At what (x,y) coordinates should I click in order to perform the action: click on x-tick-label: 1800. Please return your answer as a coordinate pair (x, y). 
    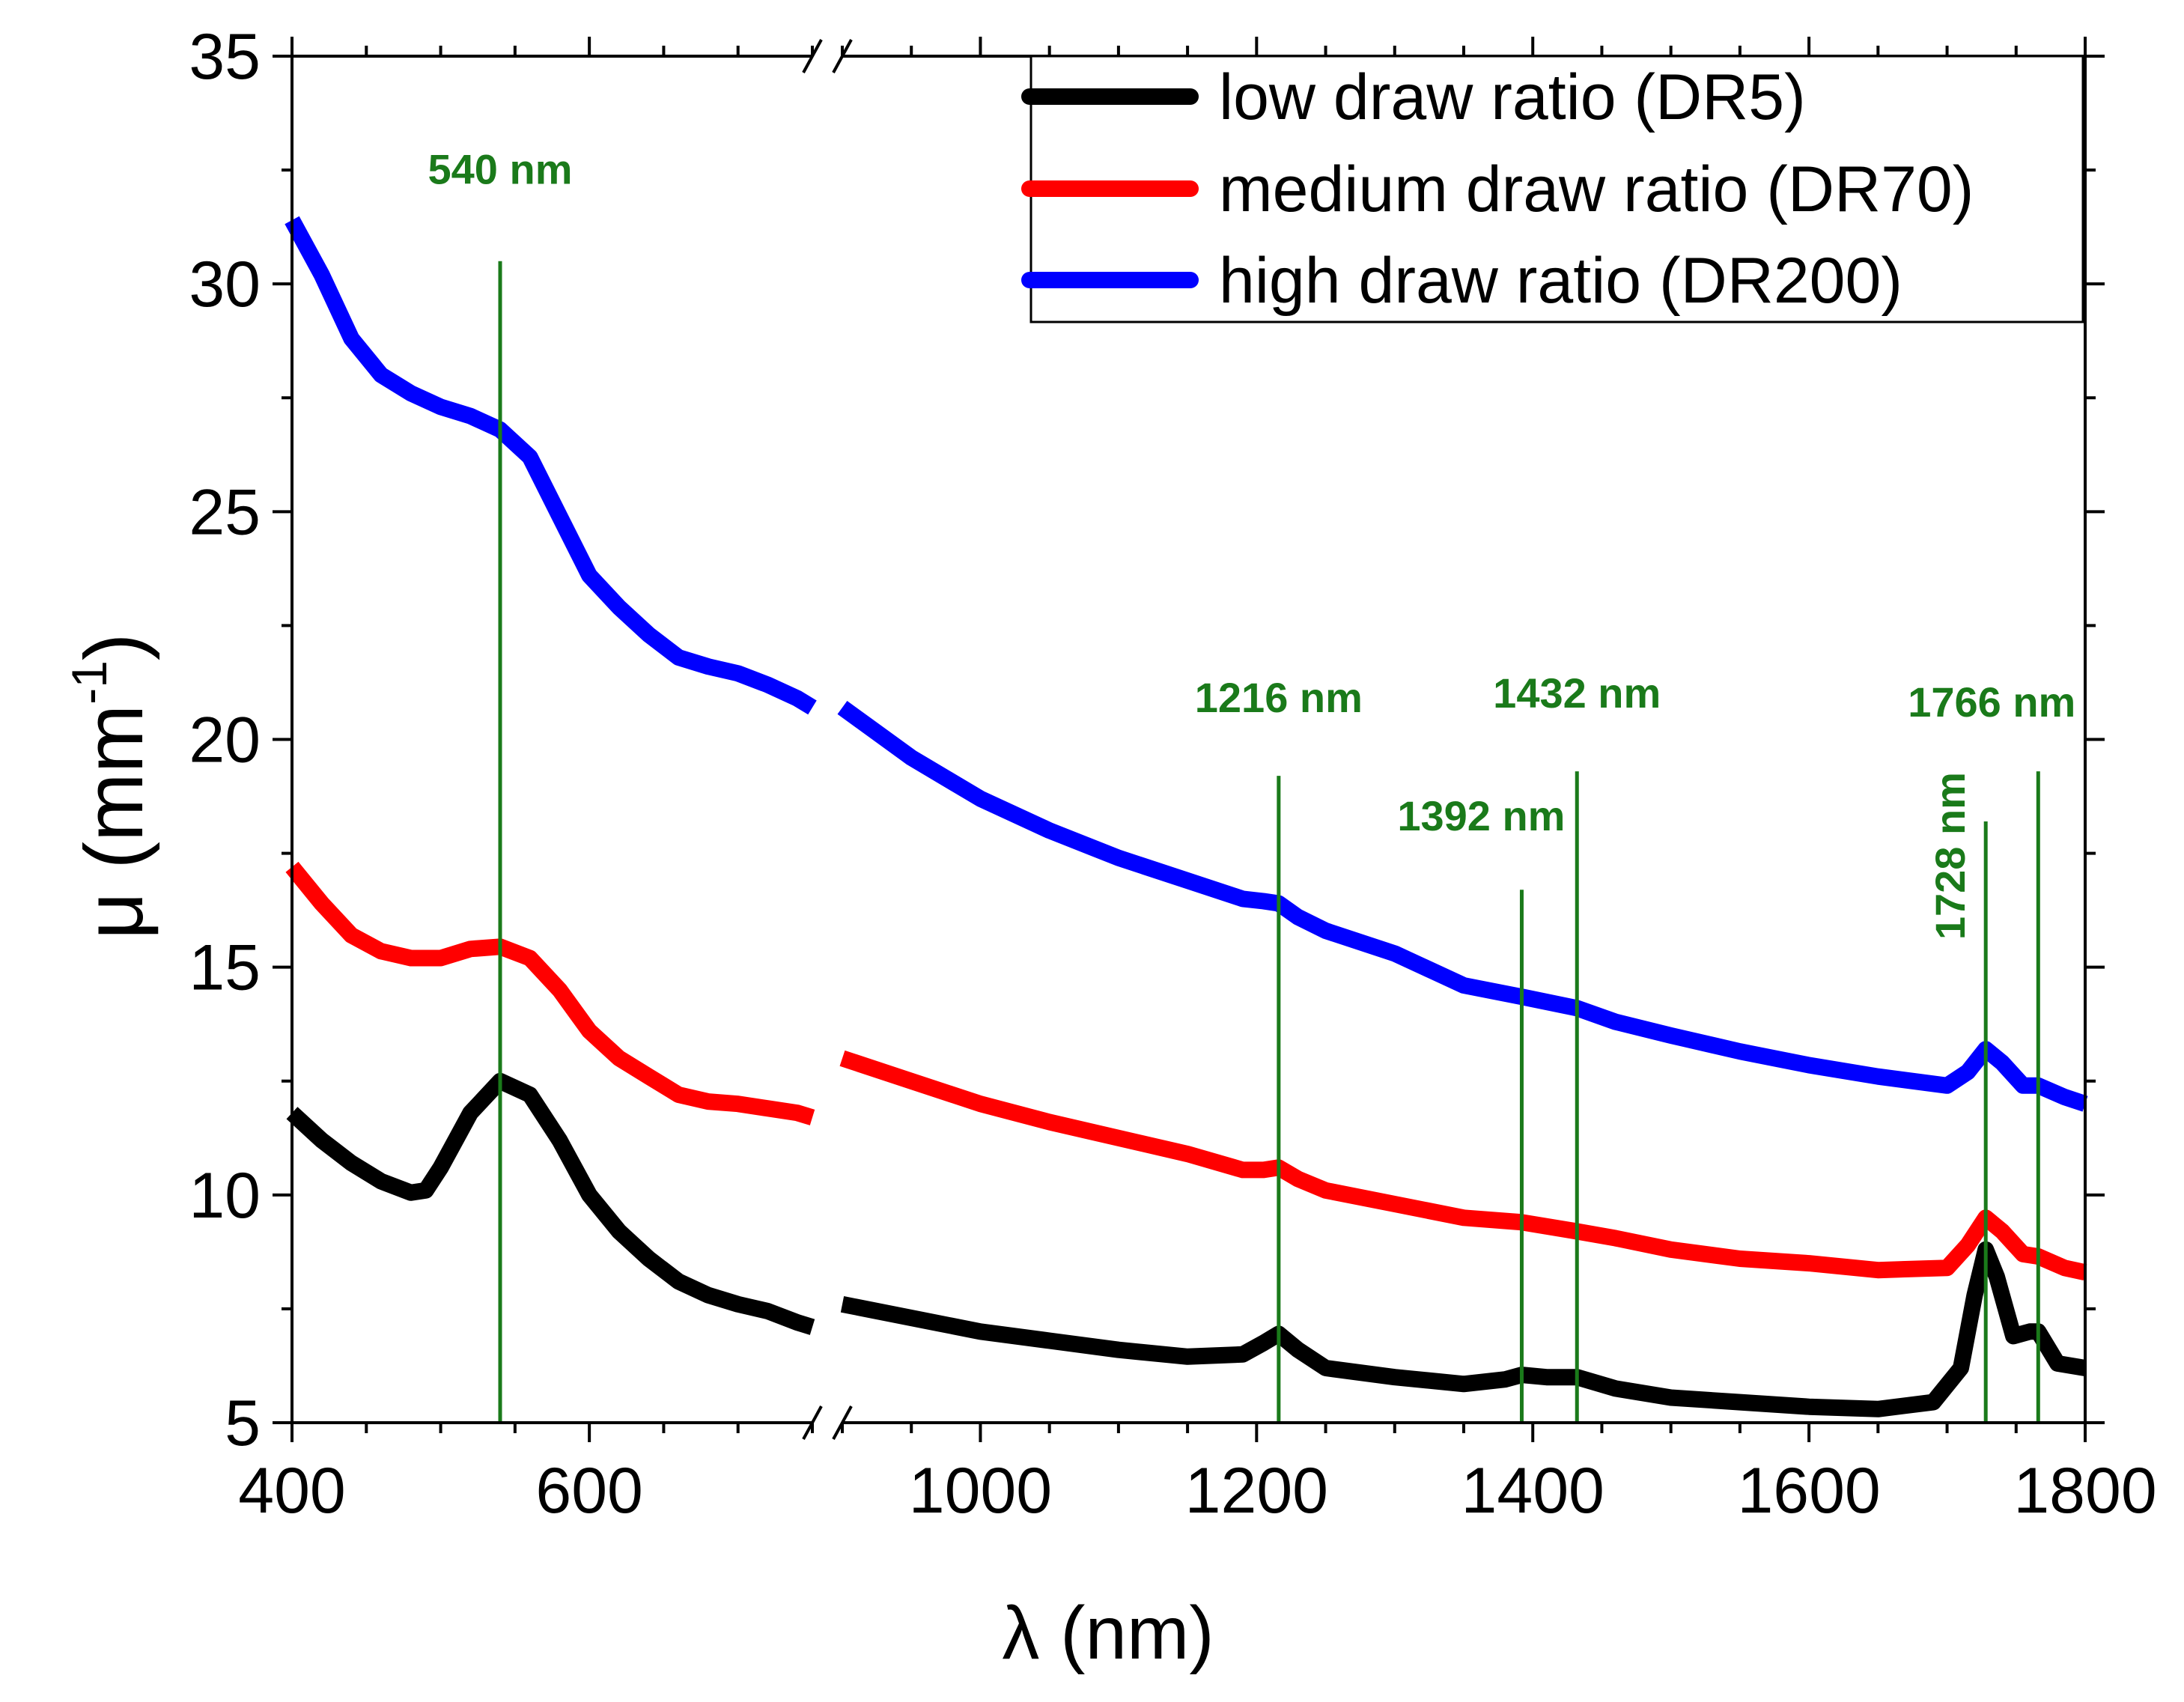
    Looking at the image, I should click on (2084, 1491).